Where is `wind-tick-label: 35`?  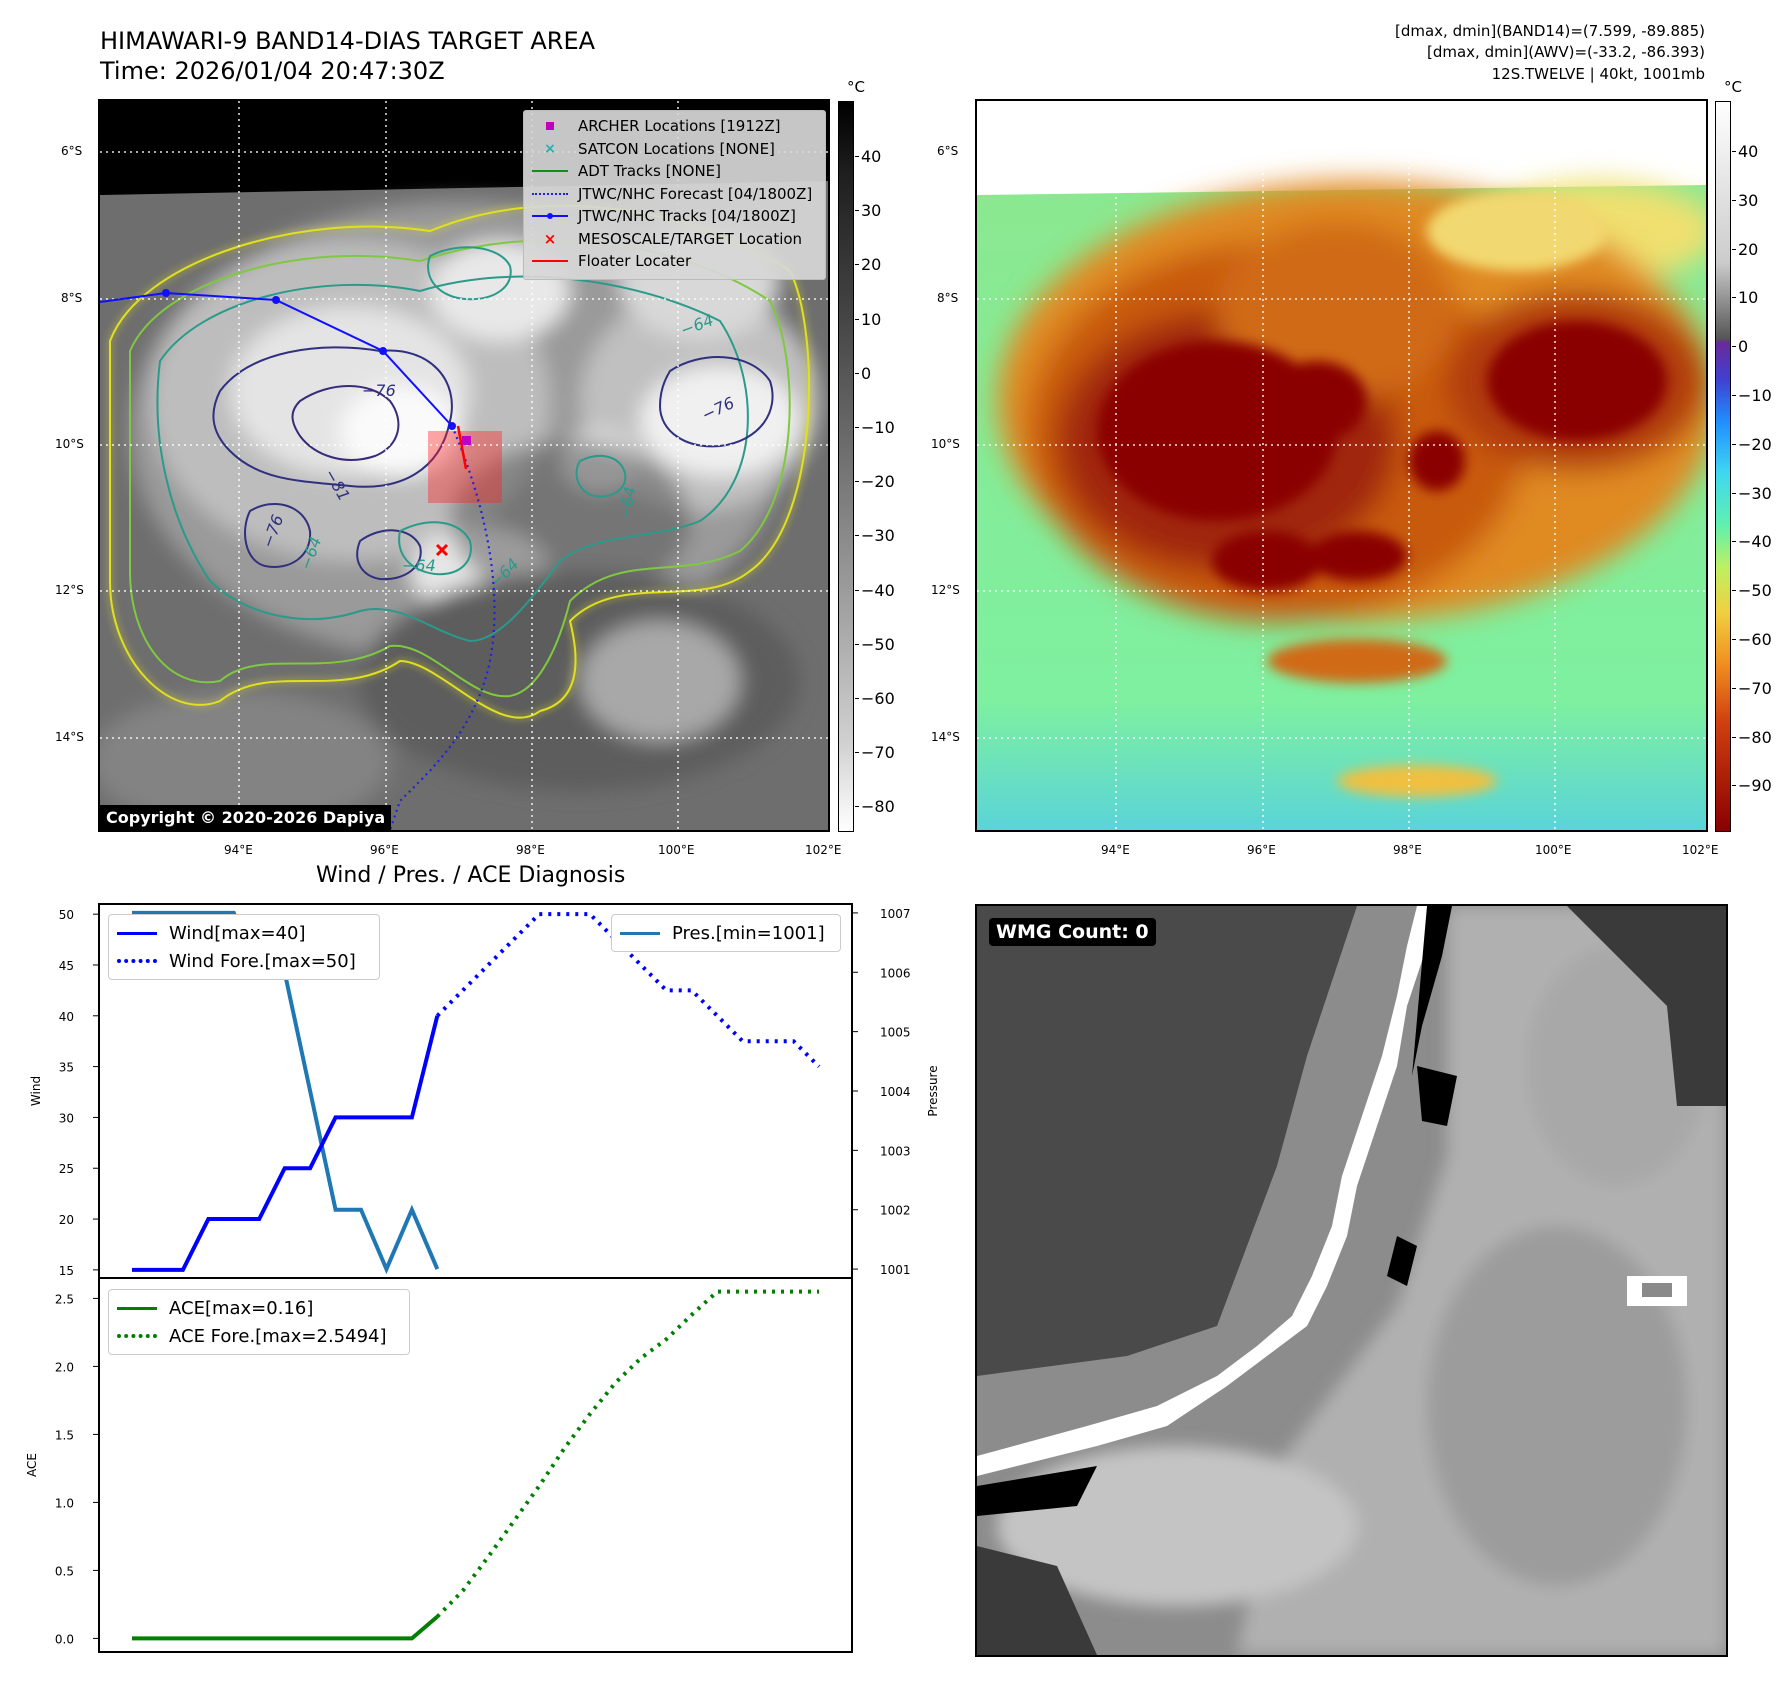
wind-tick-label: 35 is located at coordinates (66, 1068).